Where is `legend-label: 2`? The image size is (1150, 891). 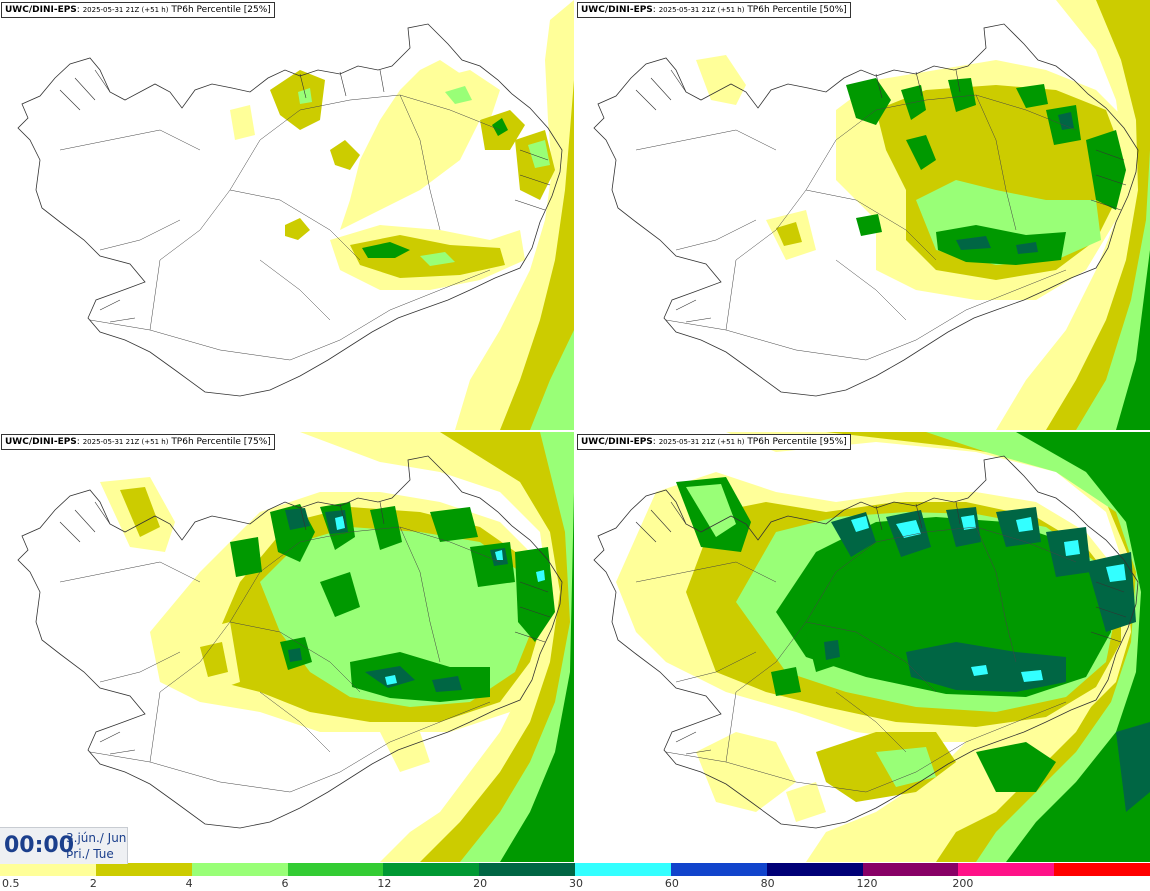
legend-label: 2 is located at coordinates (93, 883).